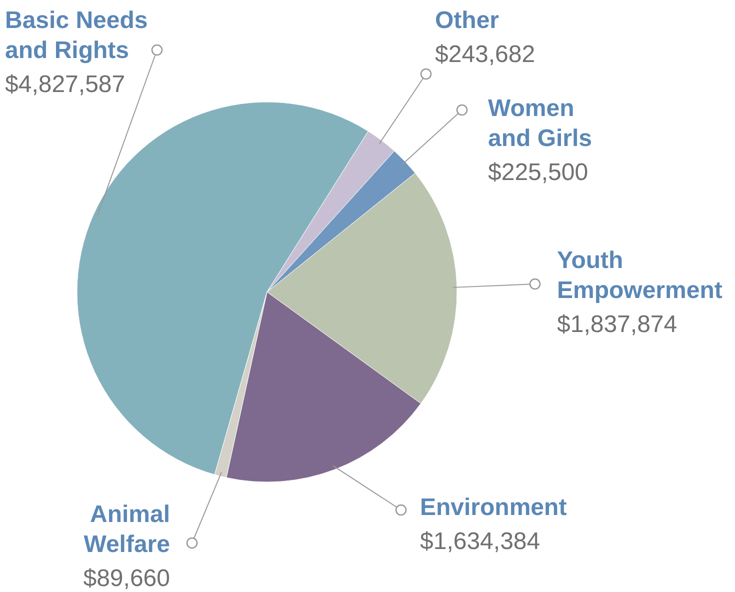  What do you see at coordinates (493, 507) in the screenshot?
I see `slice-label: Environment` at bounding box center [493, 507].